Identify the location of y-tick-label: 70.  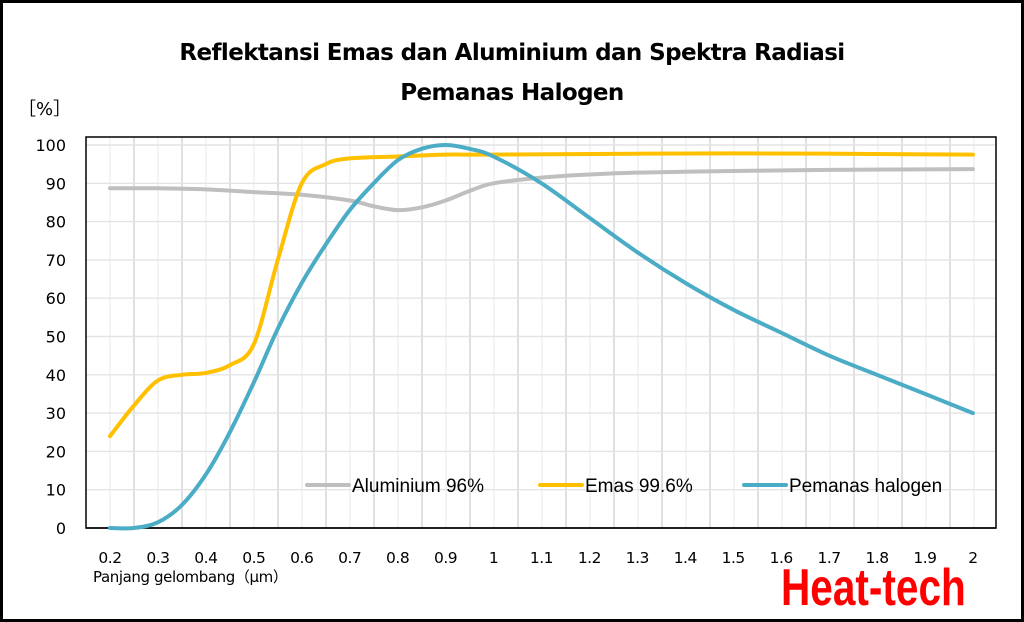
(56, 260).